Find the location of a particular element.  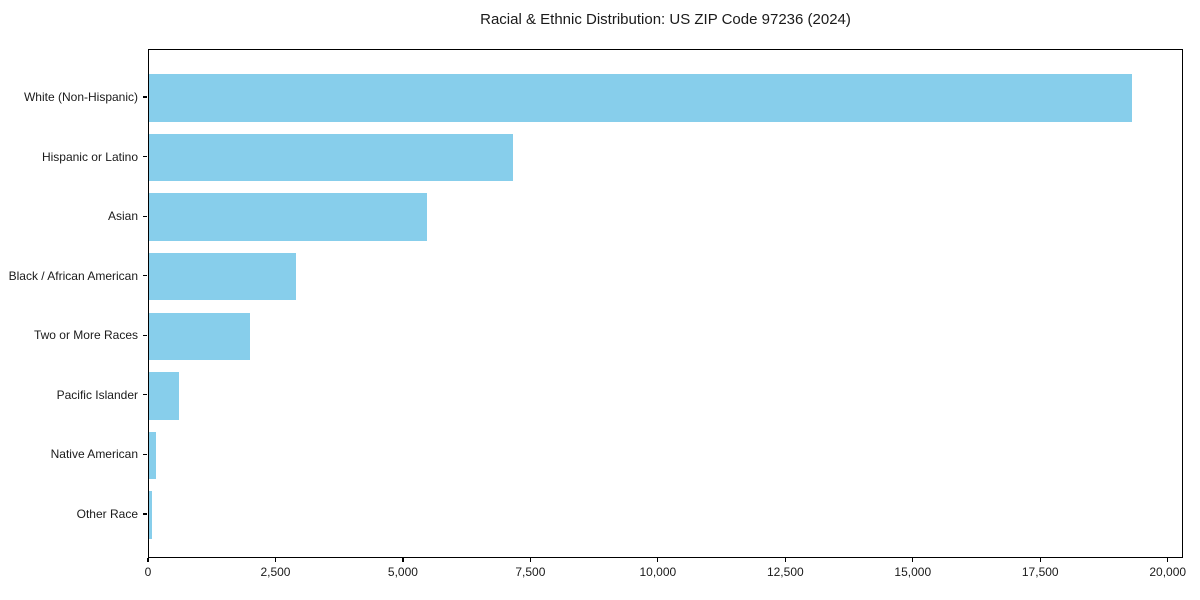

x-axis-tick-label: 20,000 is located at coordinates (1168, 572).